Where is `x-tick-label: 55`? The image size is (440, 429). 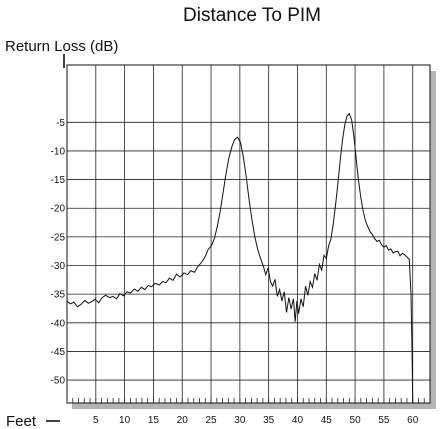
x-tick-label: 55 is located at coordinates (384, 420).